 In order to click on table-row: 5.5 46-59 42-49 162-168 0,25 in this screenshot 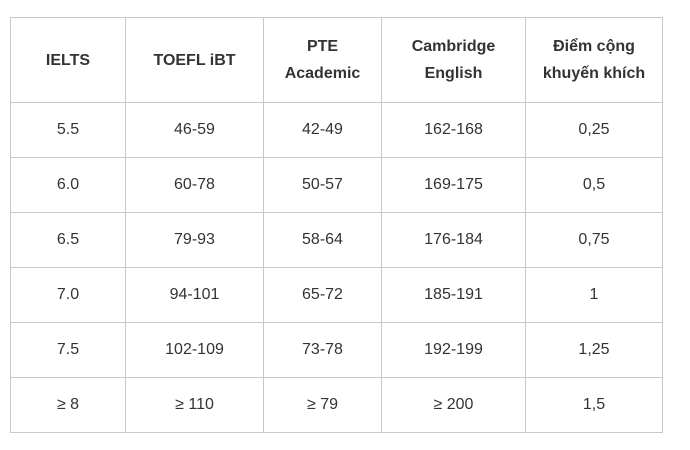, I will do `click(336, 130)`.